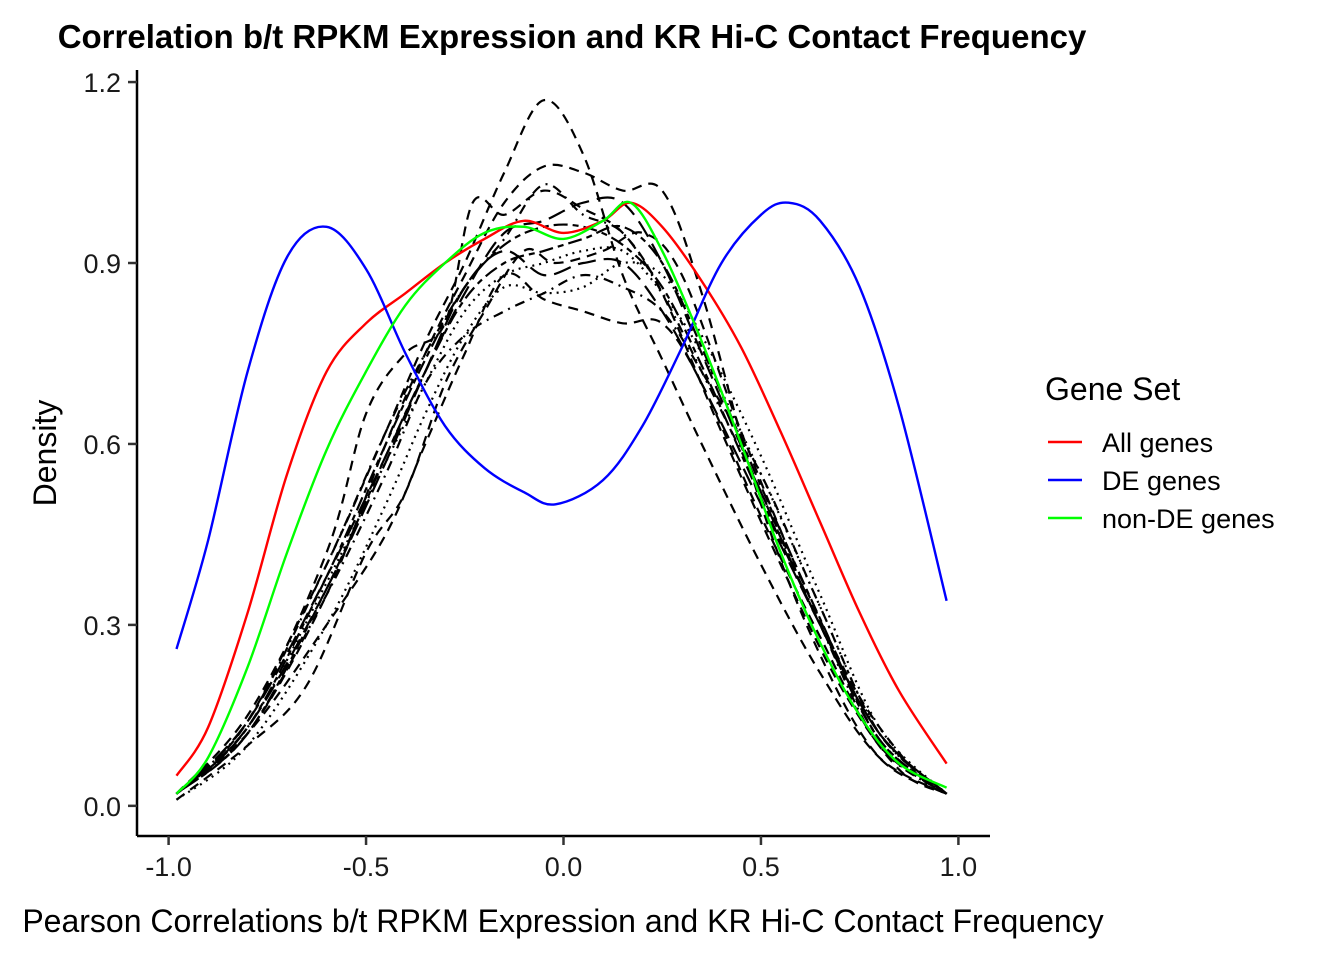  I want to click on y-ticks: 0.0 0.3 0.6 0.9 1.2, so click(110, 445).